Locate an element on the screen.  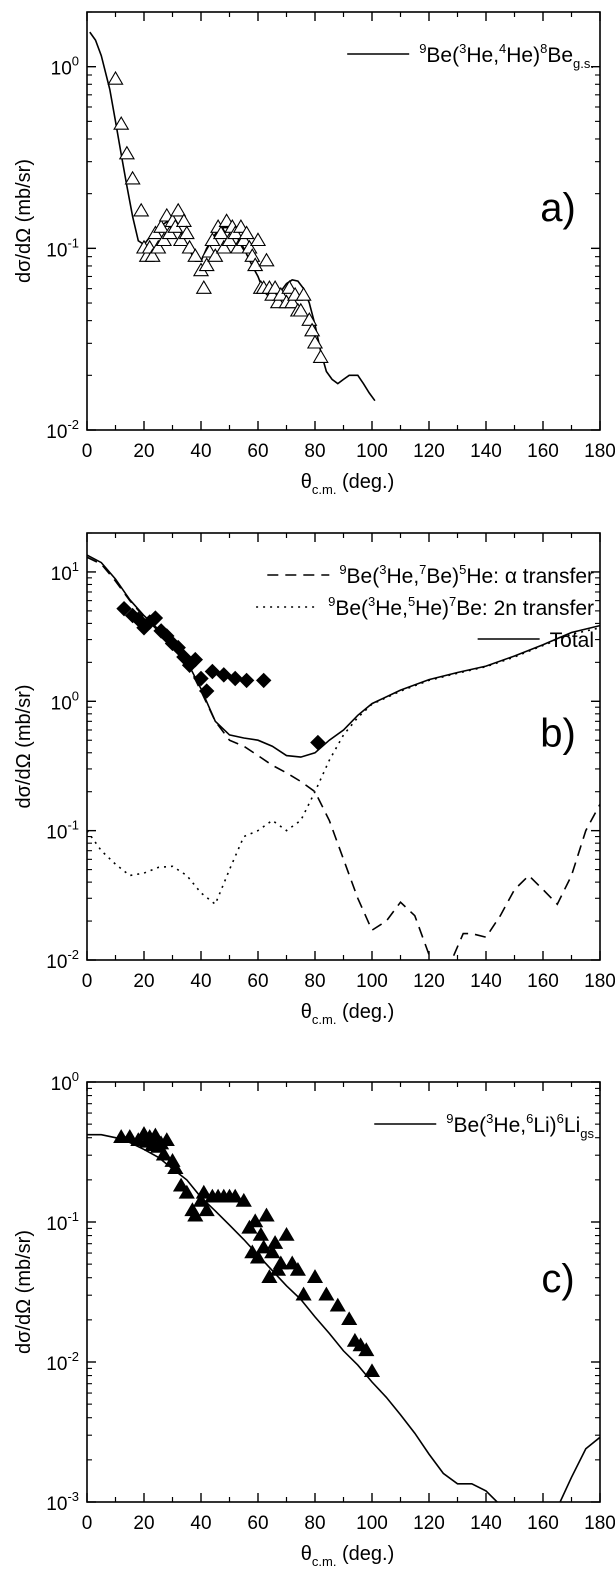
y-tick-label: 10⁰ is located at coordinates (65, 67).